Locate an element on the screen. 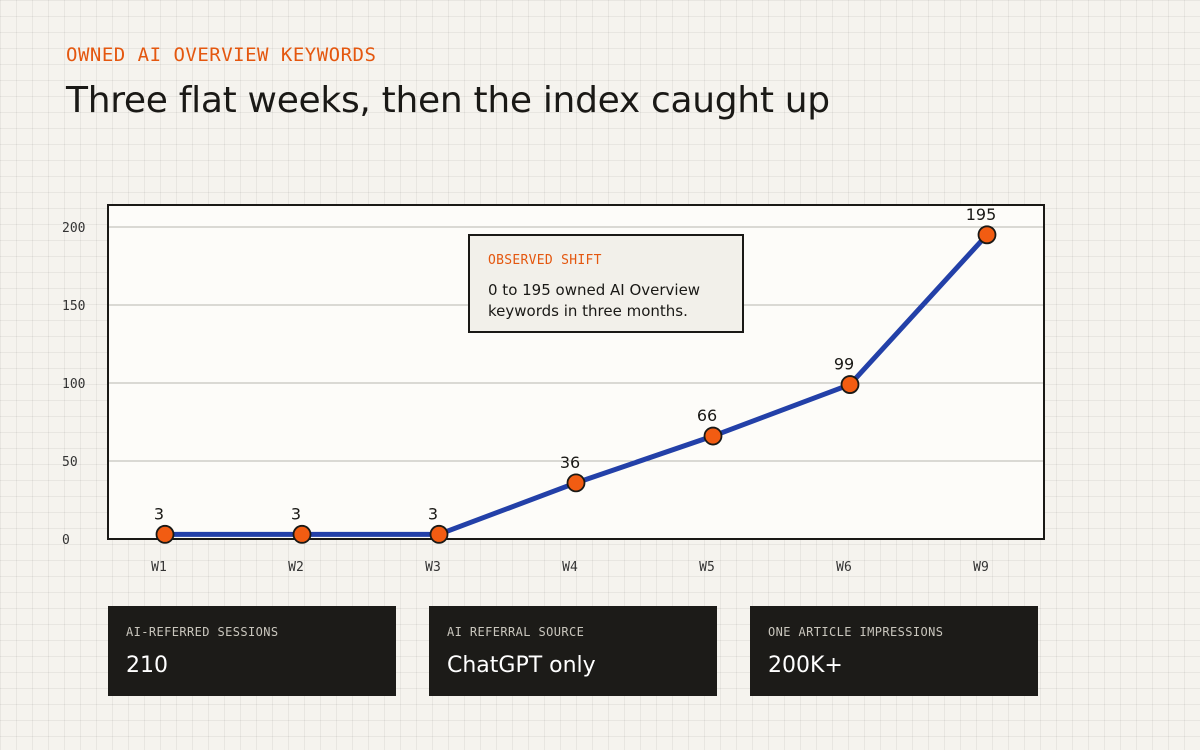 This screenshot has height=750, width=1200. x-tick-label: W4 is located at coordinates (570, 567).